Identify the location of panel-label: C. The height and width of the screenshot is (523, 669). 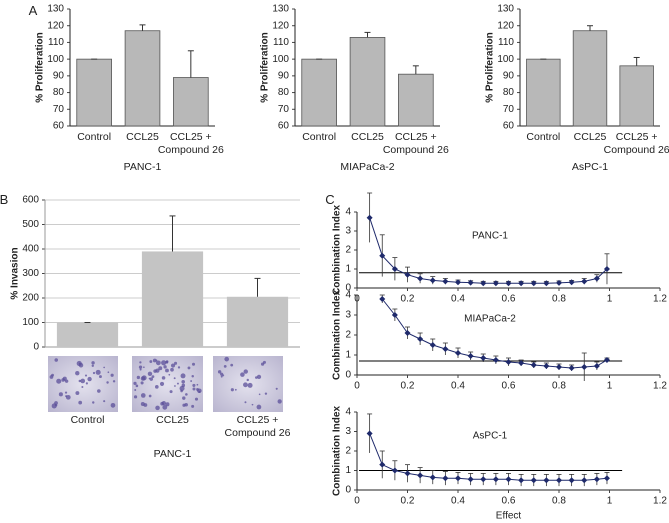
(330, 199).